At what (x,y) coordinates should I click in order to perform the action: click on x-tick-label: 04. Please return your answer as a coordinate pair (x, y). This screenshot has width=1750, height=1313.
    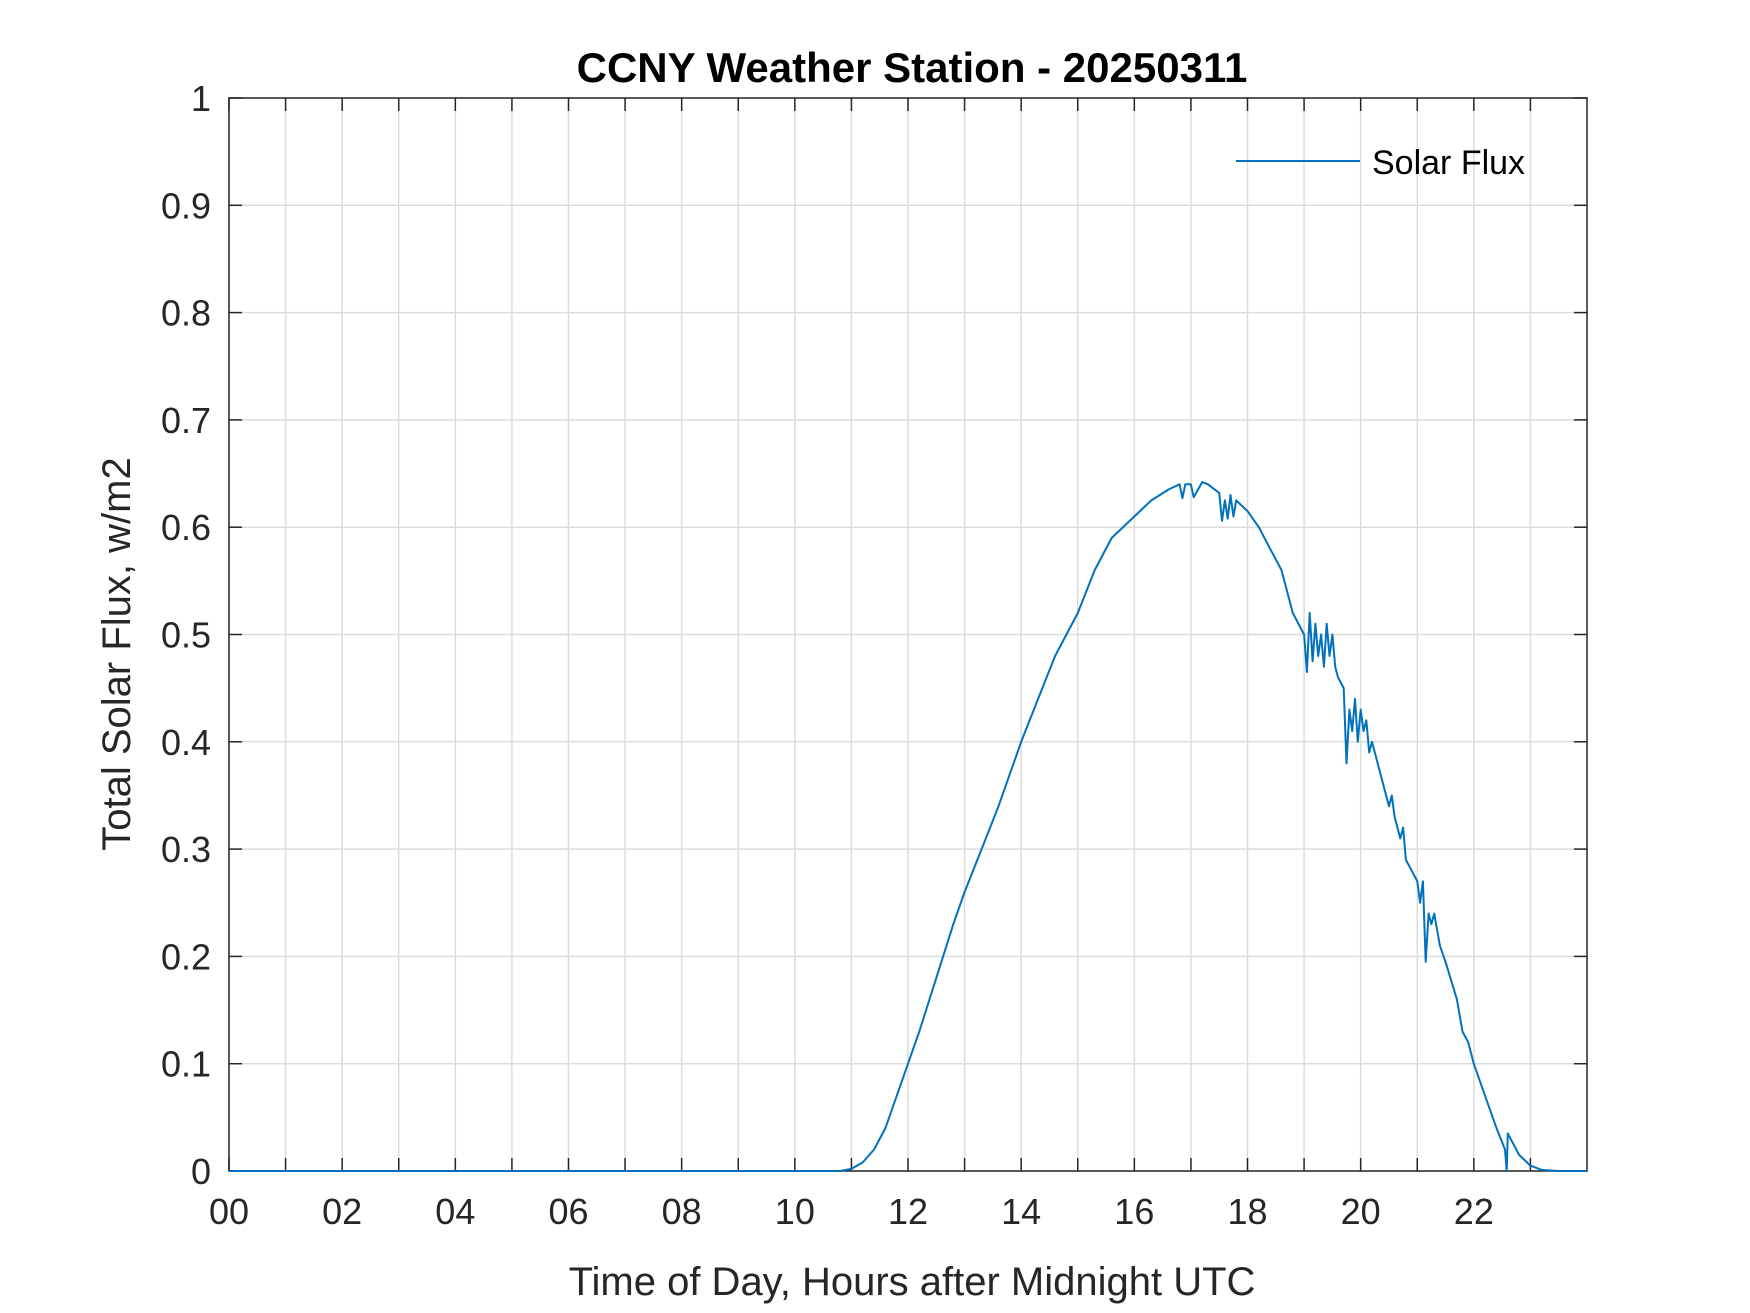
    Looking at the image, I should click on (455, 1211).